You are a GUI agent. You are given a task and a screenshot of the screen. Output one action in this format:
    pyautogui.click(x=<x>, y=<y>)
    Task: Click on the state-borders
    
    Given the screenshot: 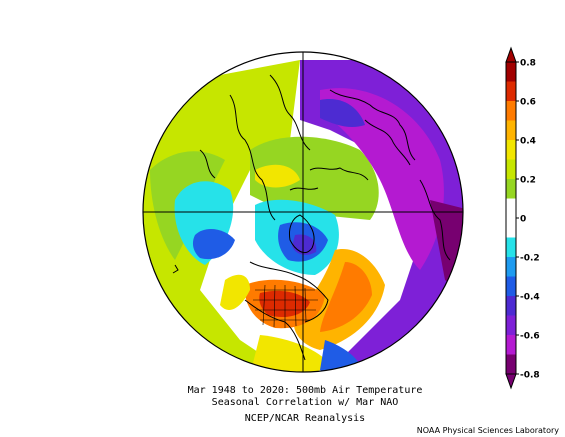 What is the action you would take?
    pyautogui.click(x=285, y=306)
    